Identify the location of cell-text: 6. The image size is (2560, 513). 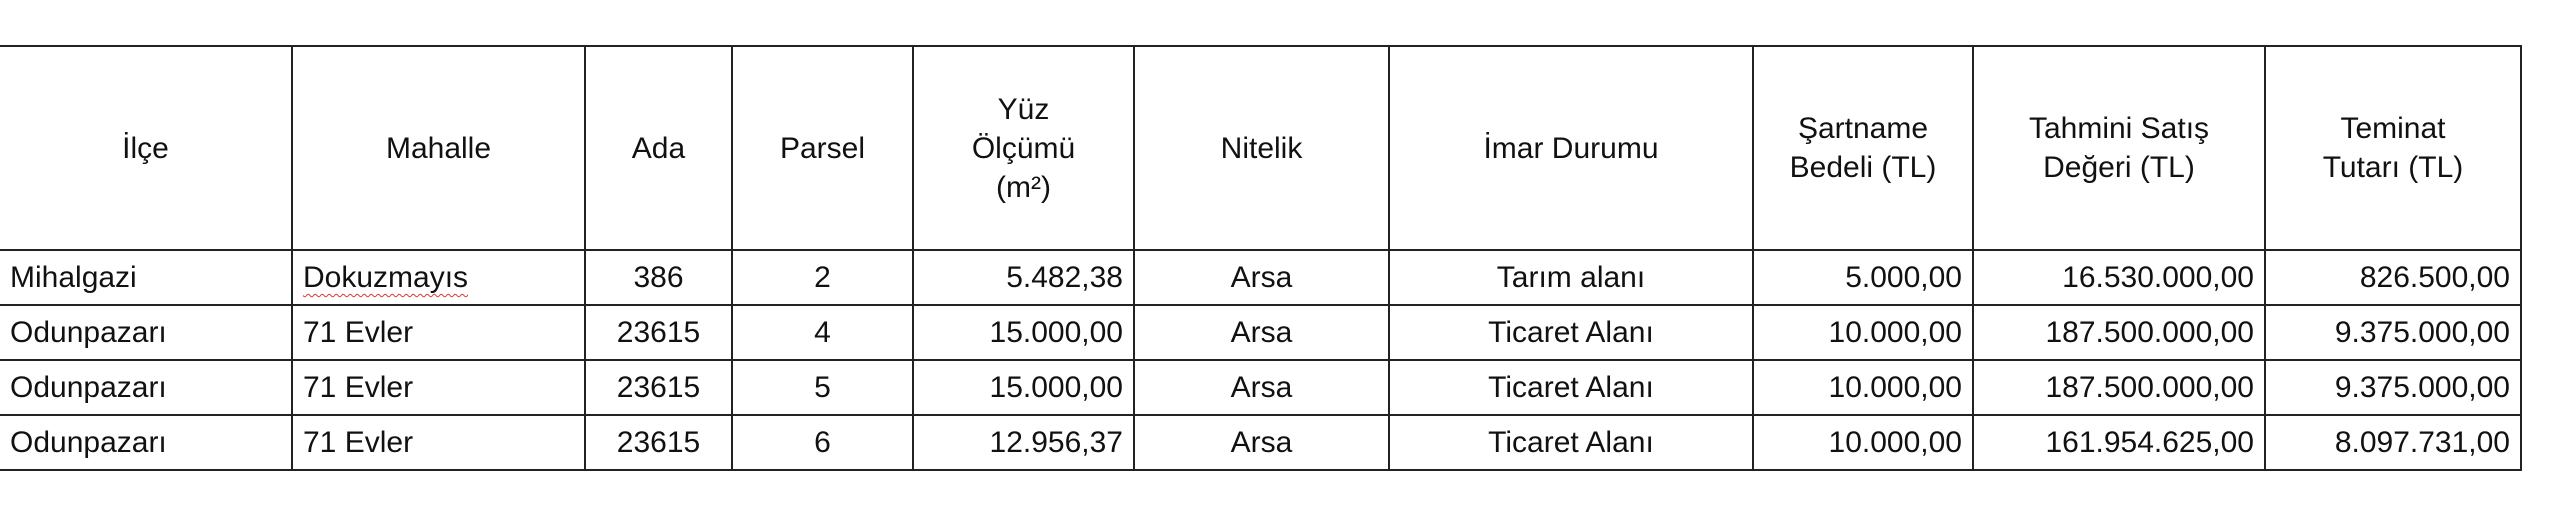
(822, 442).